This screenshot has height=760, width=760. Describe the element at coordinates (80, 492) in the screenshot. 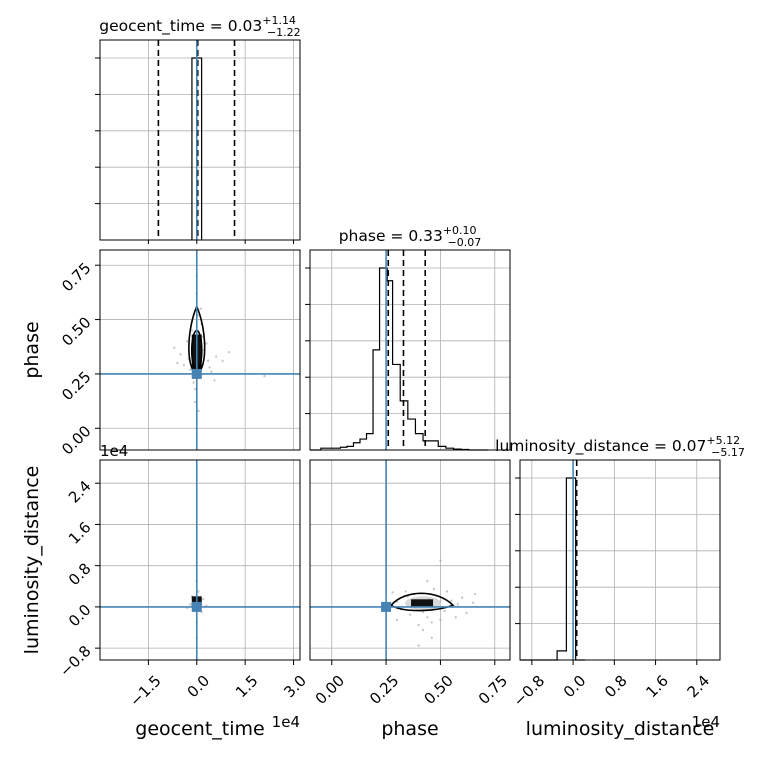

I see `y-tick-label: 2.4` at that location.